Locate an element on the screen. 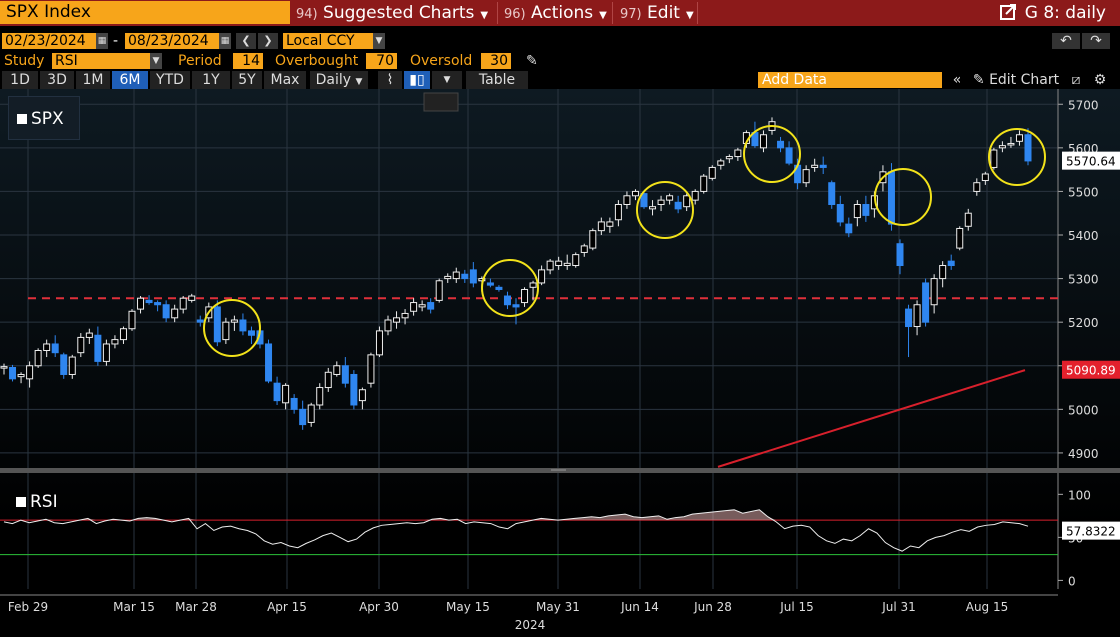 This screenshot has height=637, width=1120. range-button-max: Max is located at coordinates (285, 80).